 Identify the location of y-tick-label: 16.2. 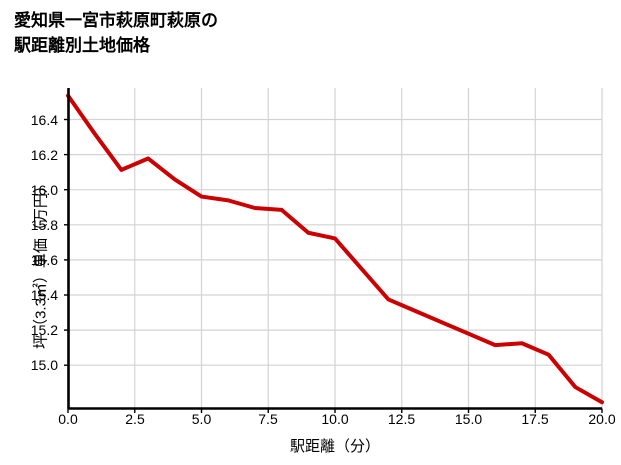
(44, 155).